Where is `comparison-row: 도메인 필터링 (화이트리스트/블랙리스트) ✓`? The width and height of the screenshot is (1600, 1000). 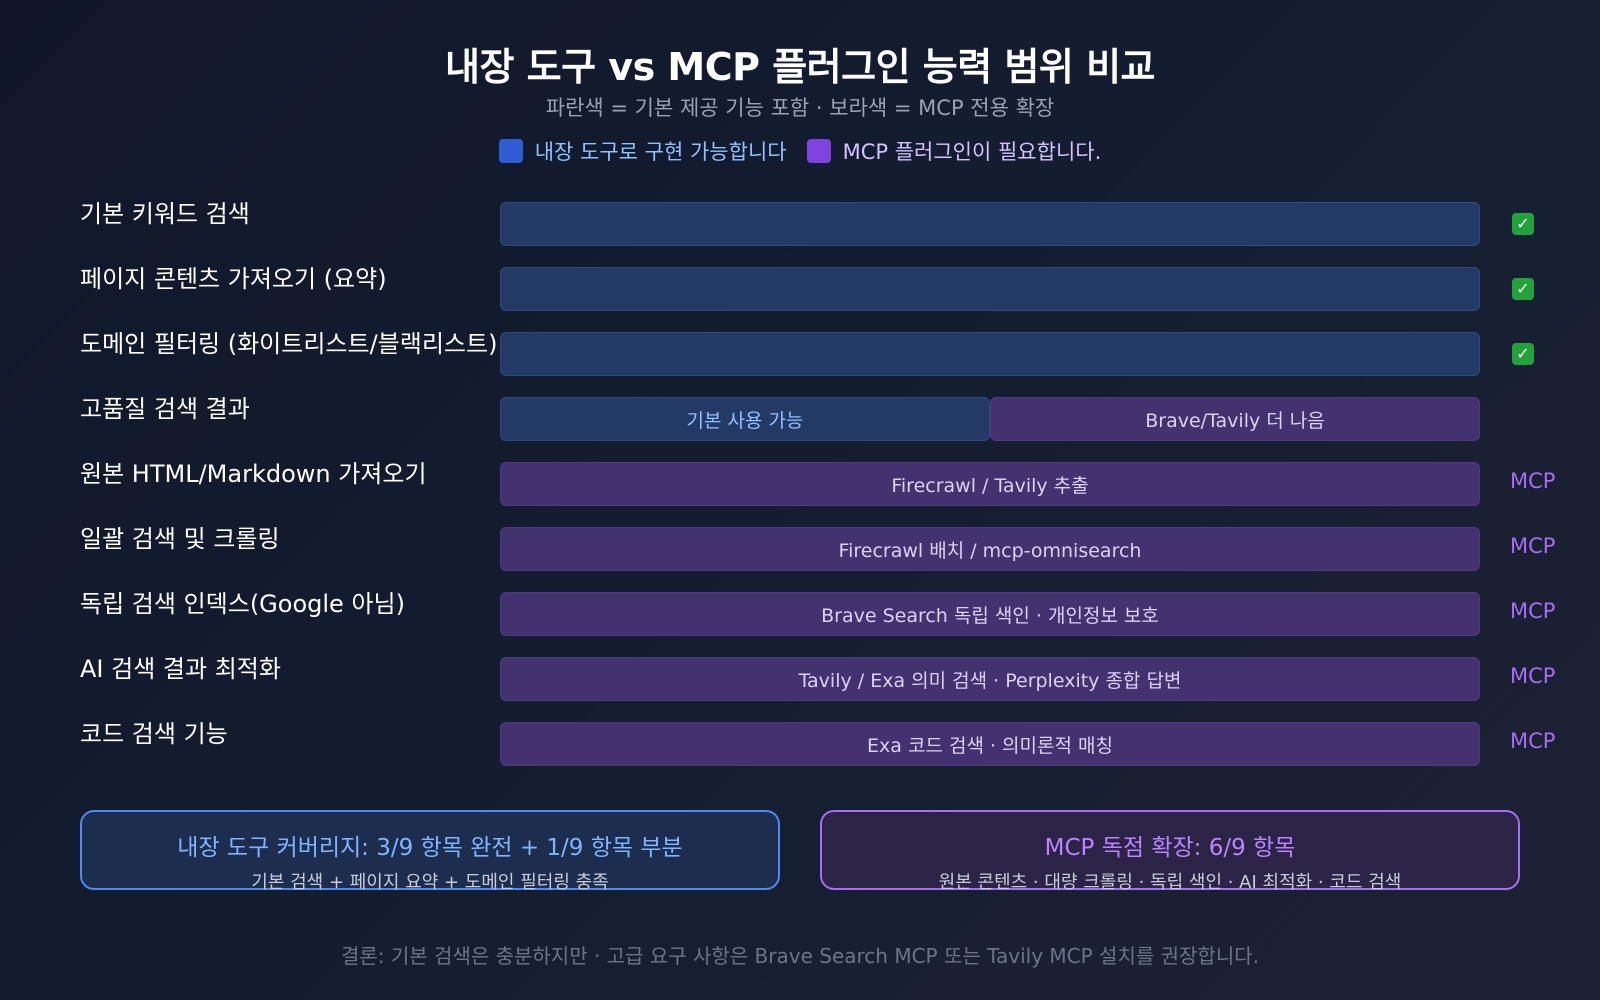 comparison-row: 도메인 필터링 (화이트리스트/블랙리스트) ✓ is located at coordinates (800, 353).